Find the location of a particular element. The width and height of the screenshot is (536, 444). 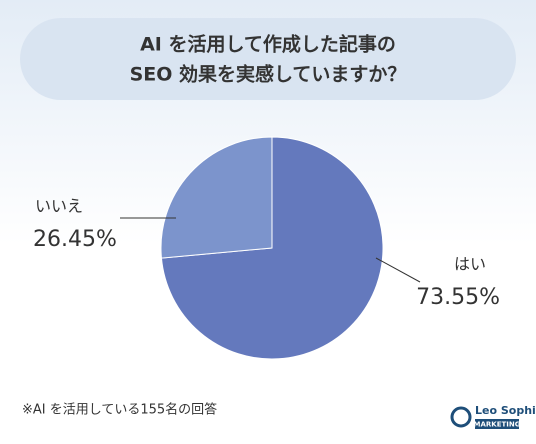

pie-slice is located at coordinates (216, 197).